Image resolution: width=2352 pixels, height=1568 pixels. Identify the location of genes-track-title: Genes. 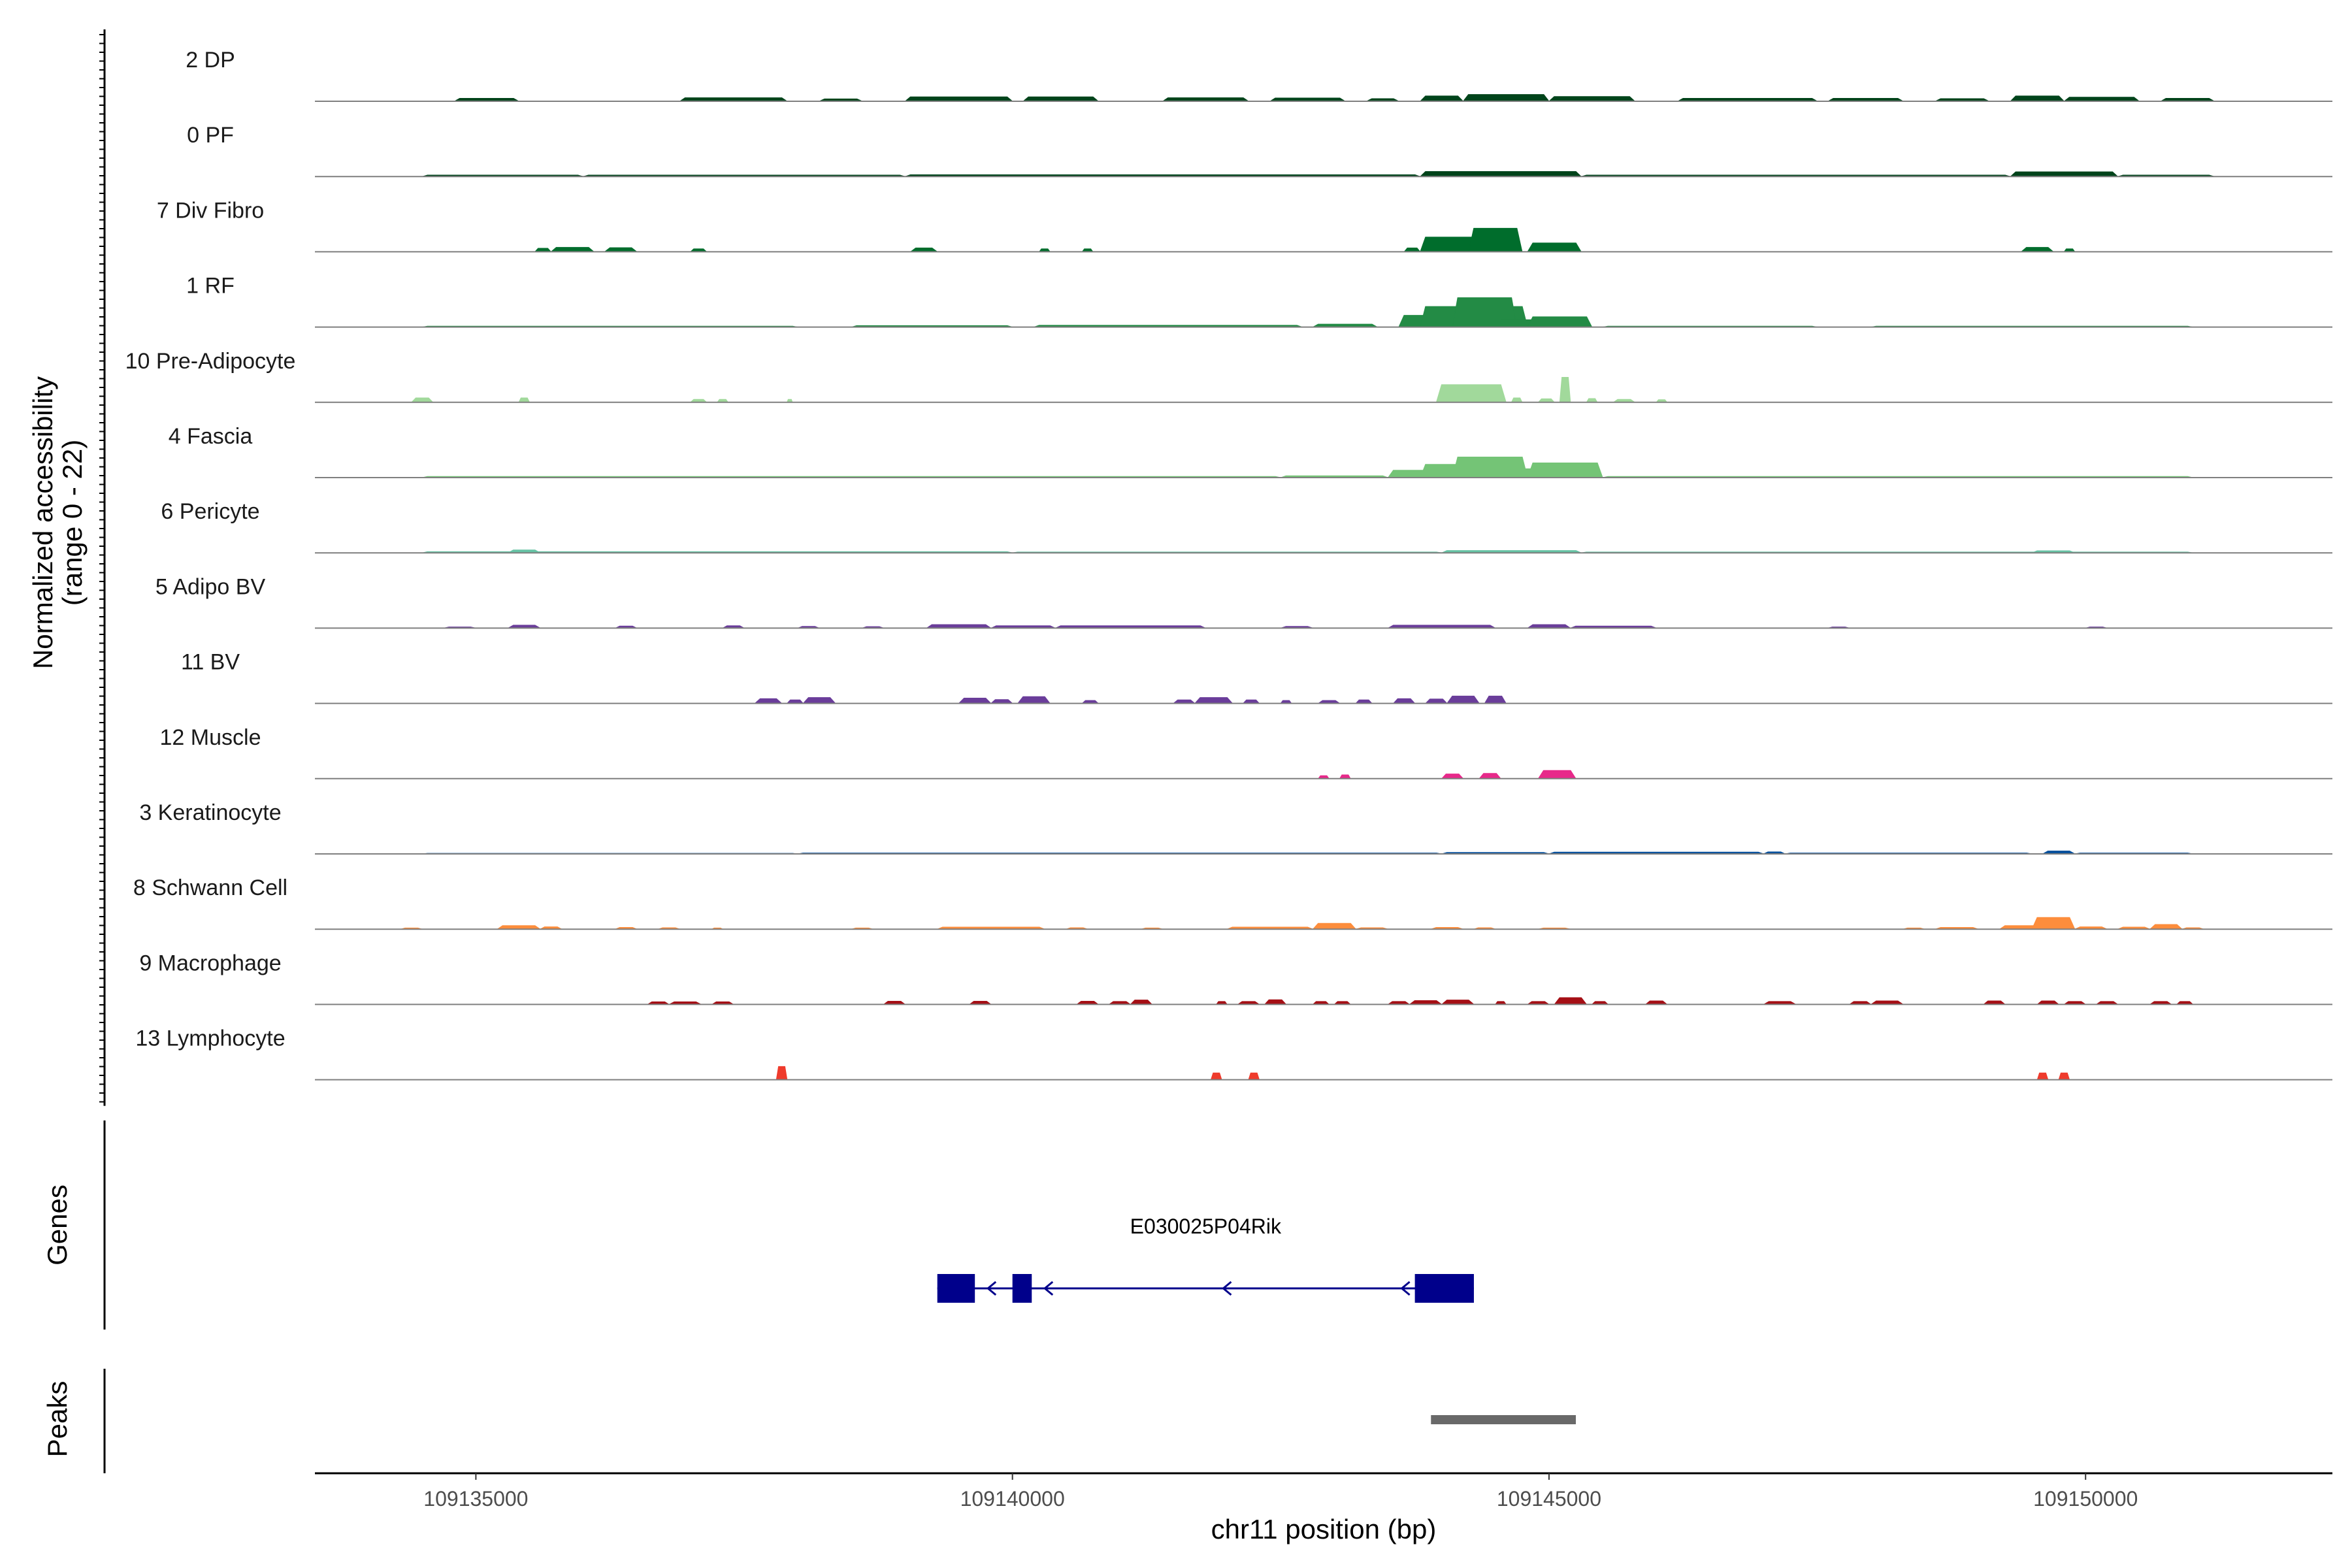
(57, 1225).